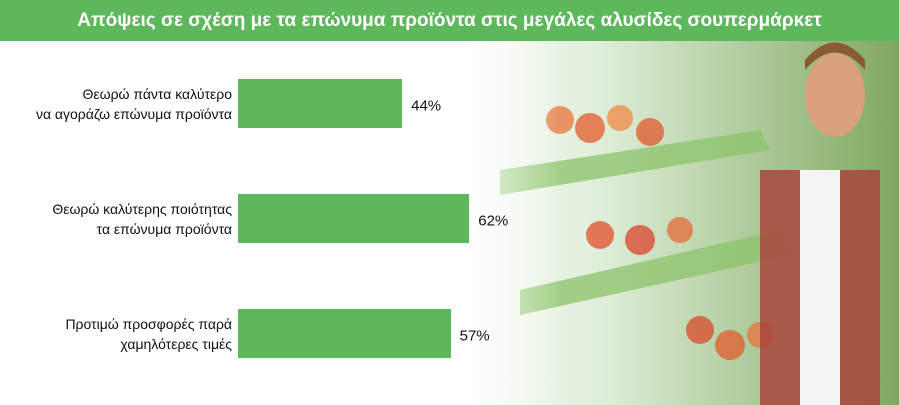 The image size is (899, 405). Describe the element at coordinates (474, 335) in the screenshot. I see `value-label: 57%` at that location.